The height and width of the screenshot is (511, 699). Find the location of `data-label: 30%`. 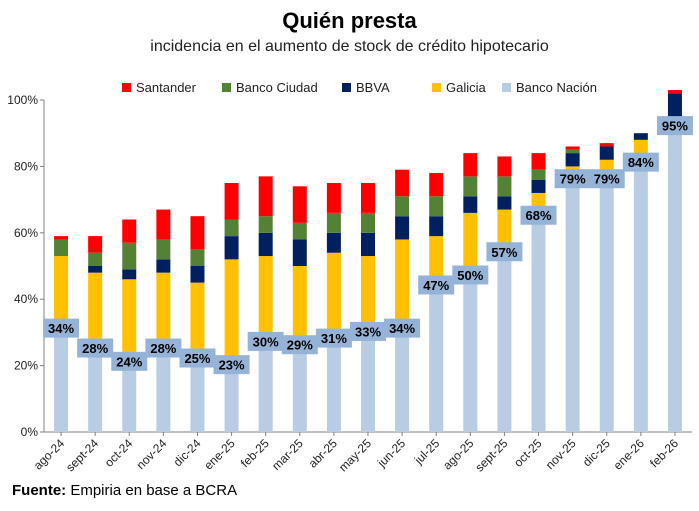

data-label: 30% is located at coordinates (266, 341).